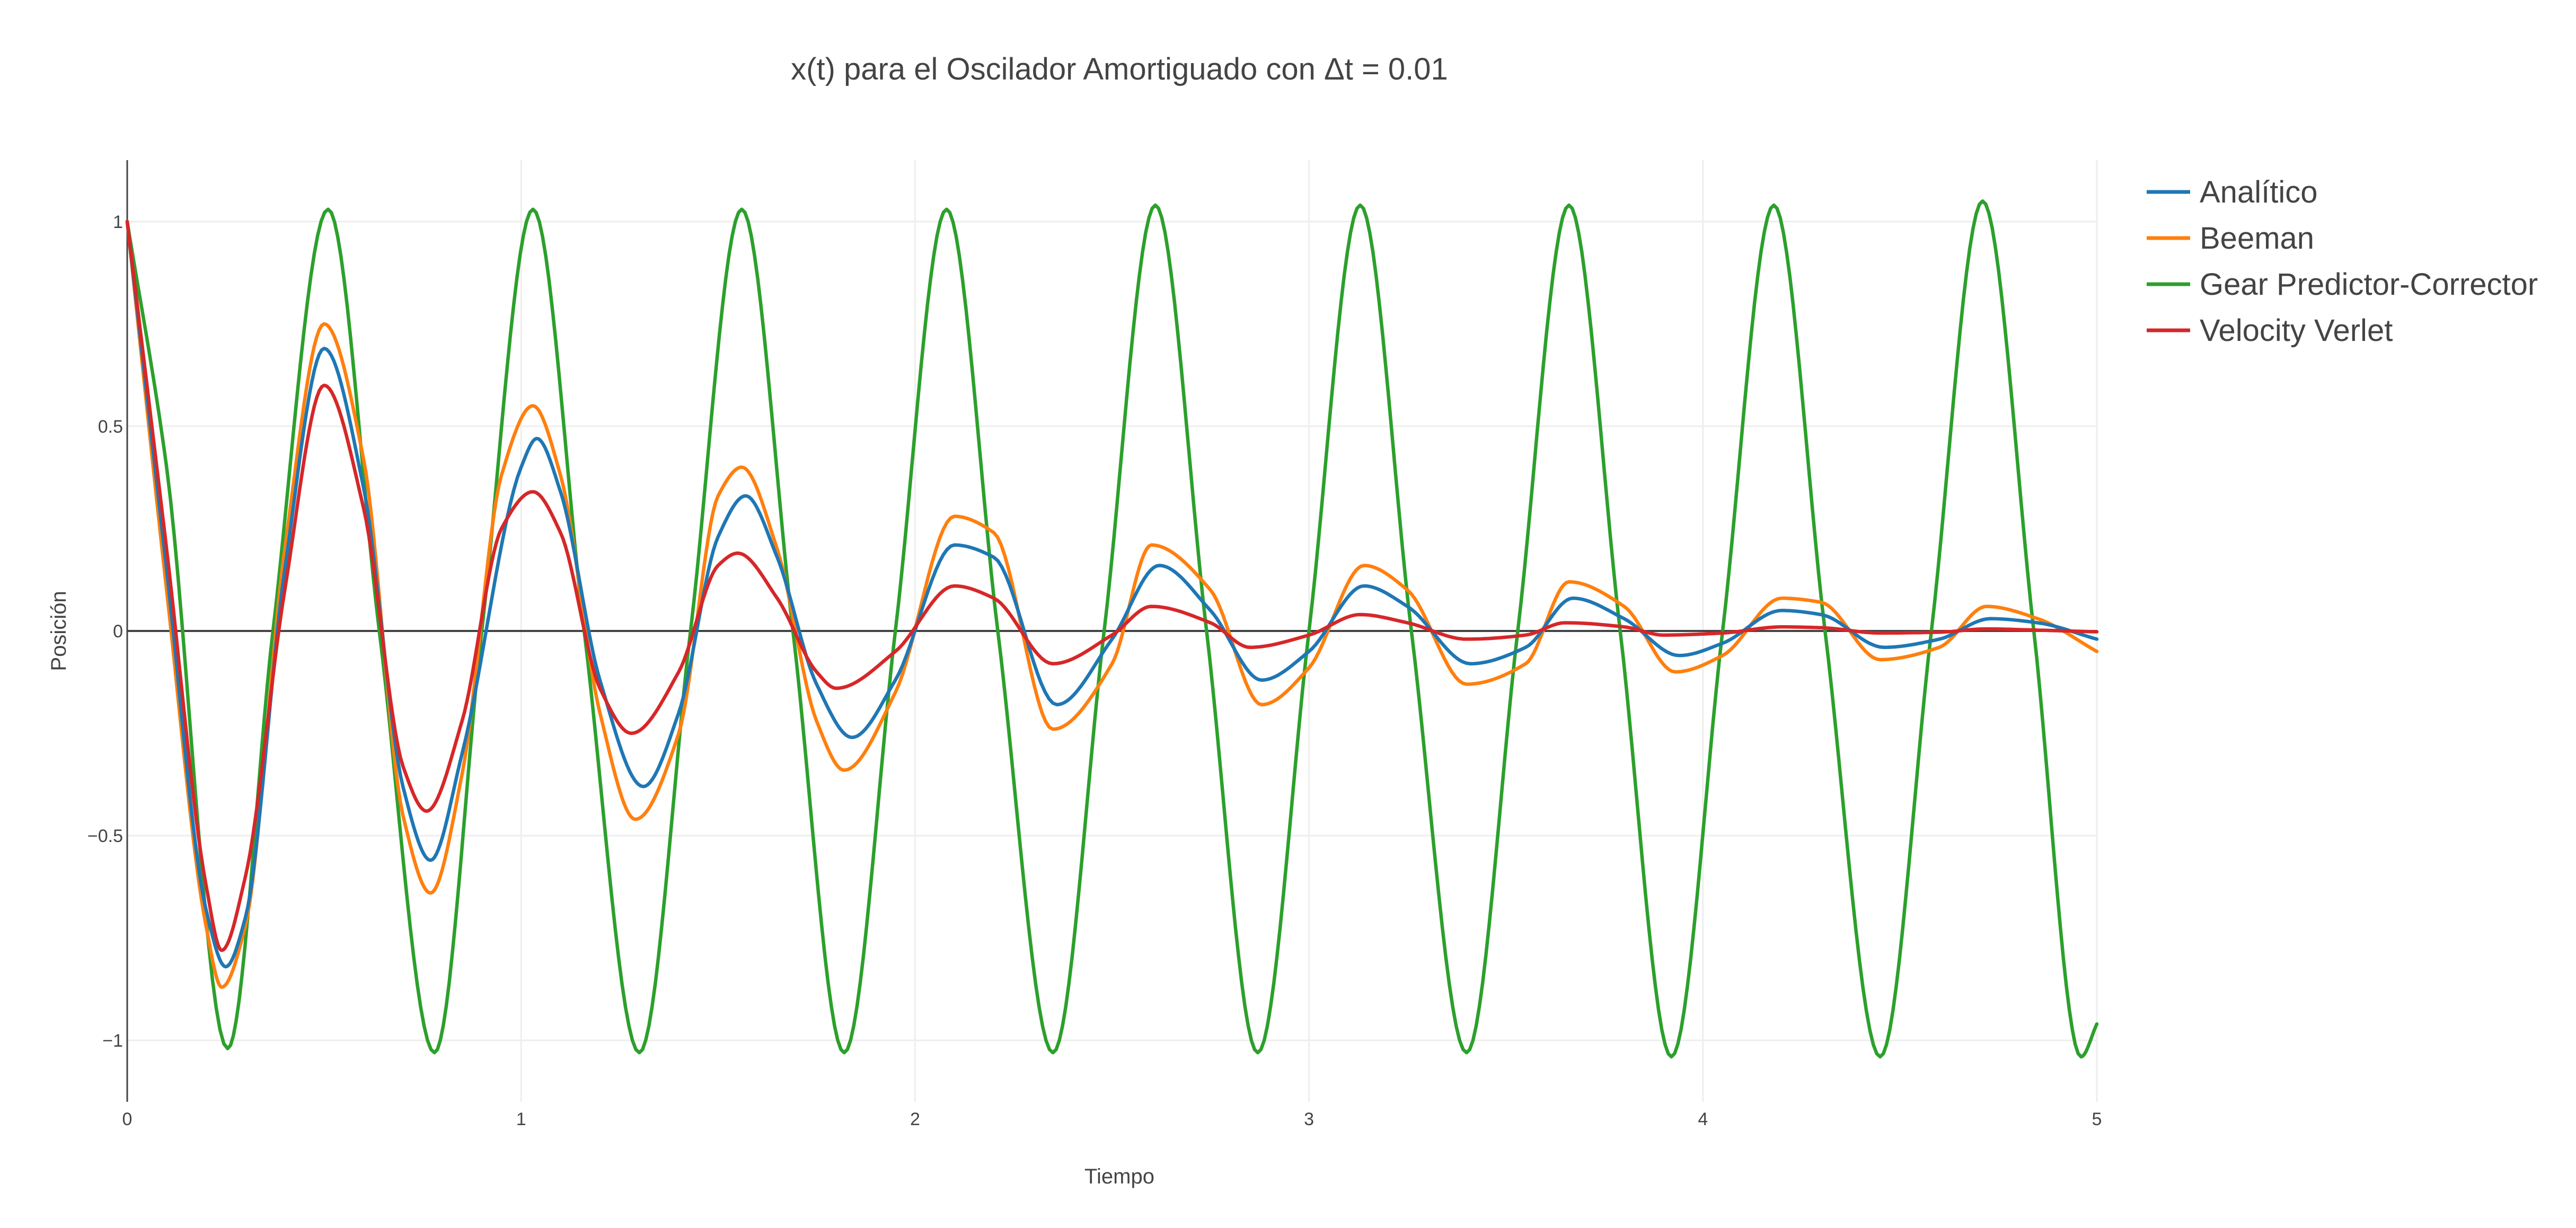 This screenshot has height=1228, width=2576. What do you see at coordinates (915, 1119) in the screenshot?
I see `x-tick-label: 2` at bounding box center [915, 1119].